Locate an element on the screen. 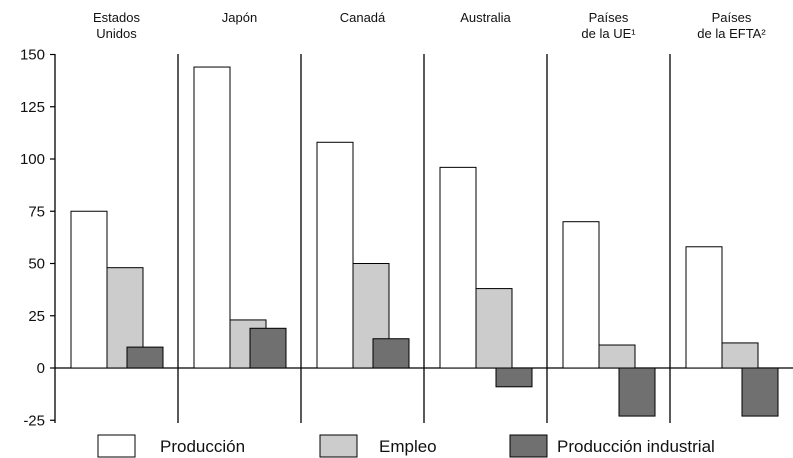 The height and width of the screenshot is (458, 793). y-tick-label: 100 is located at coordinates (32, 159).